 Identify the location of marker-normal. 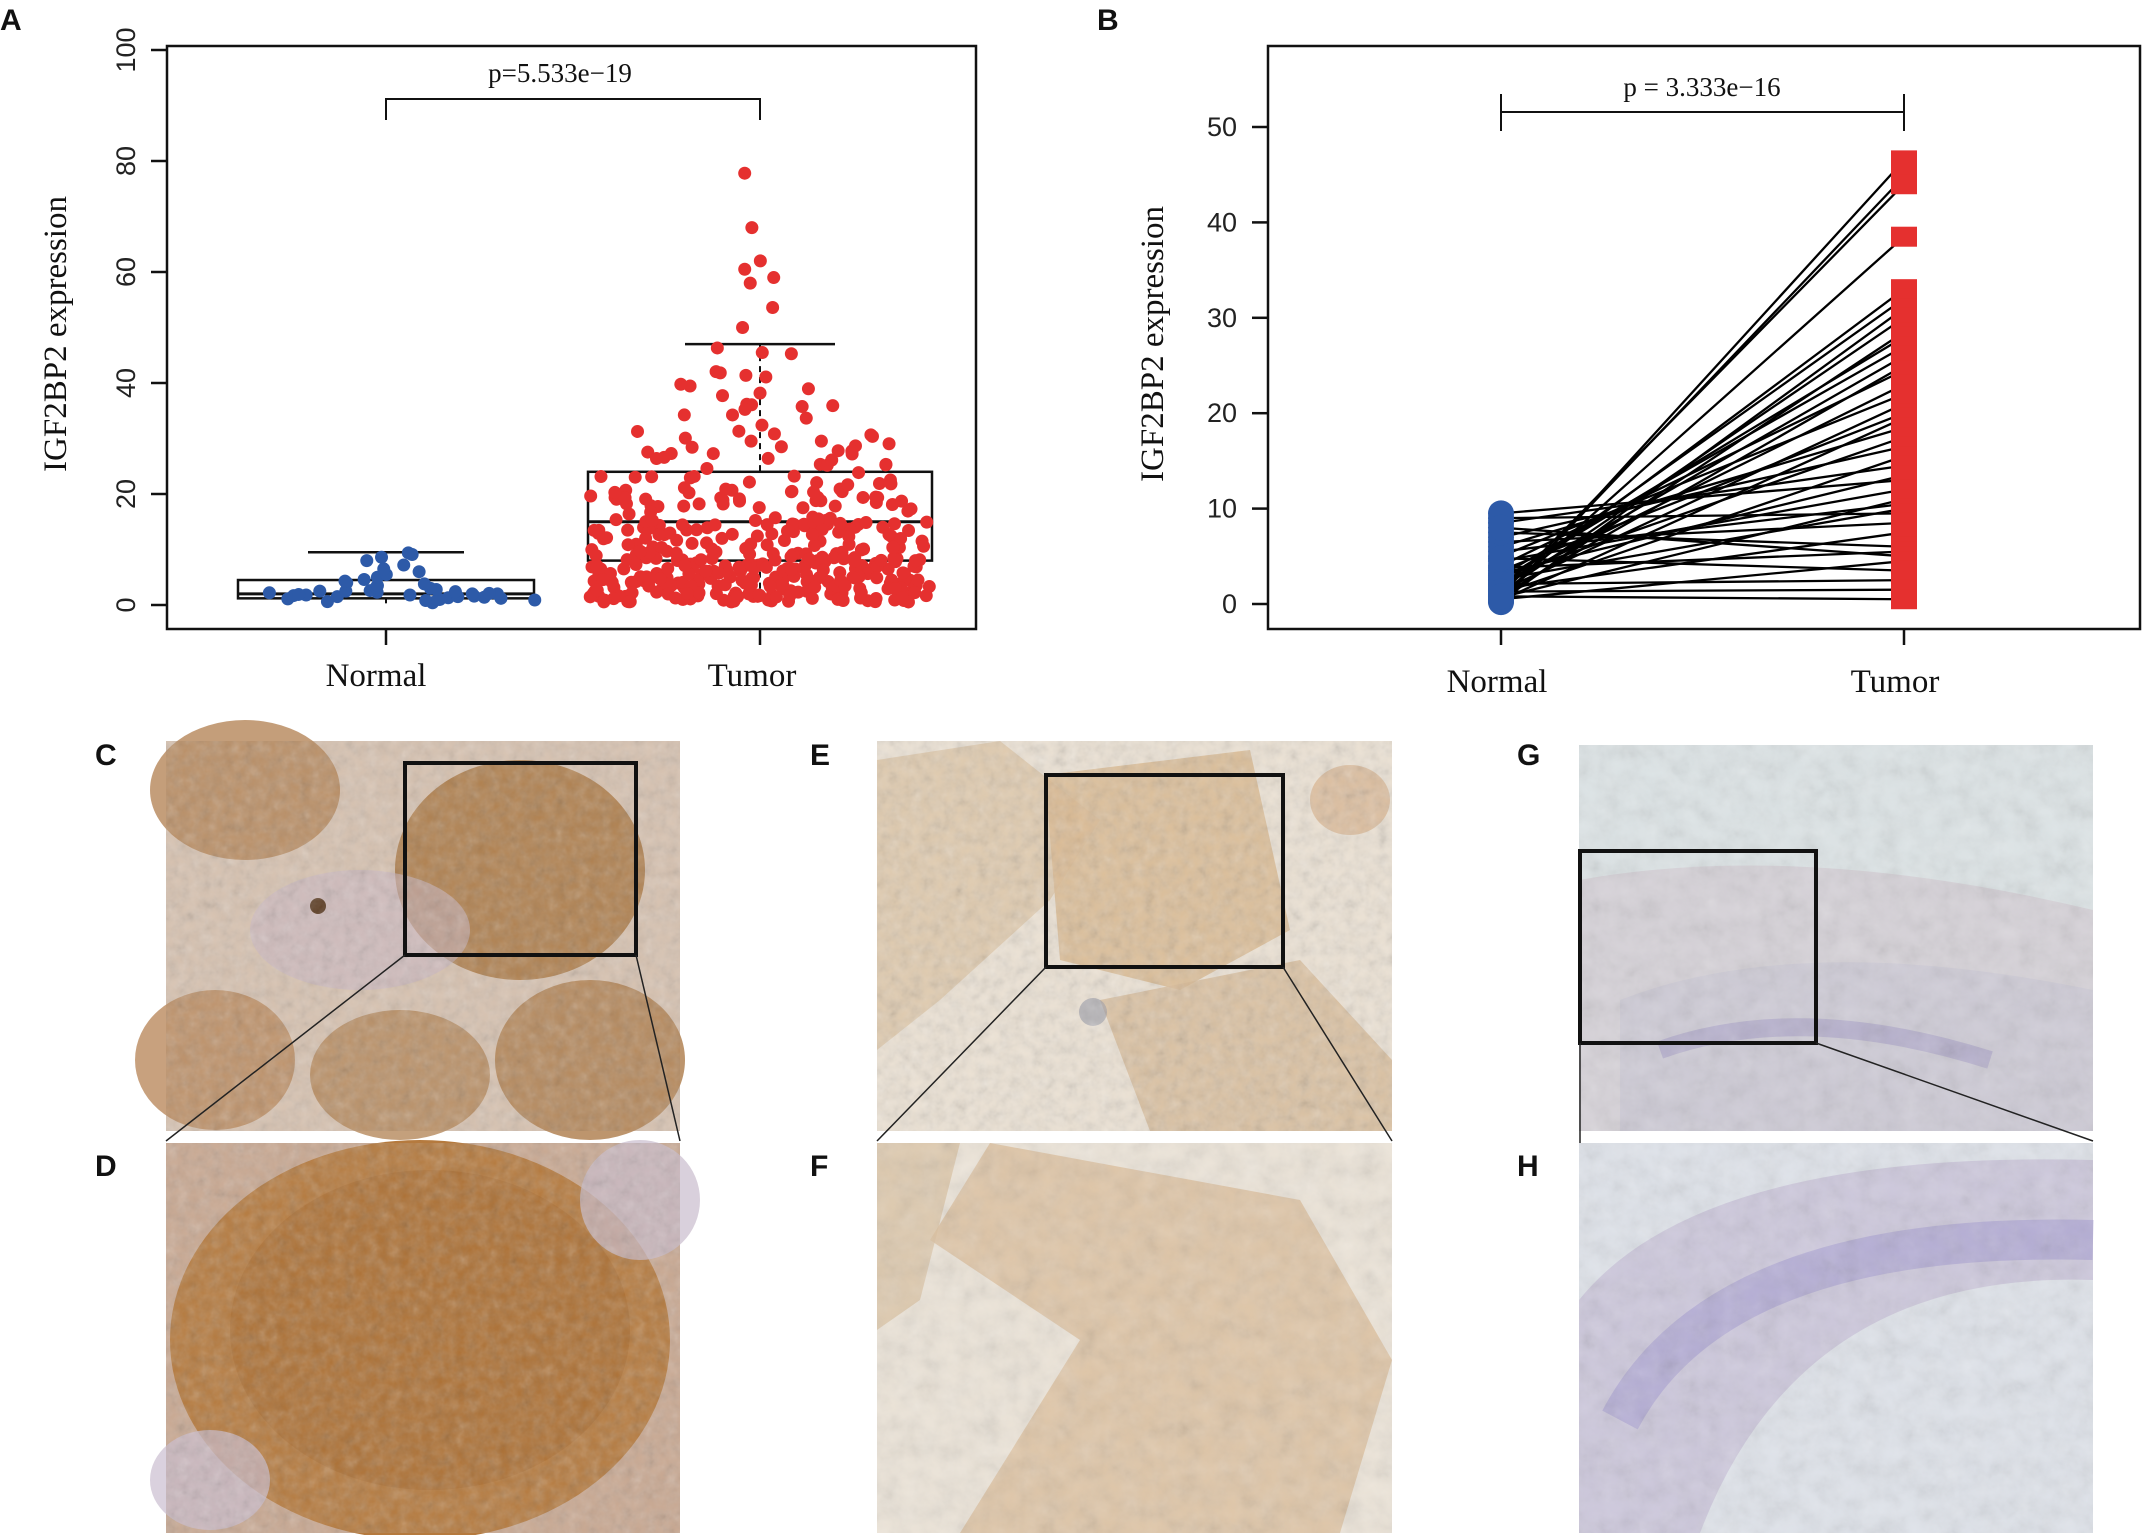
(1501, 527).